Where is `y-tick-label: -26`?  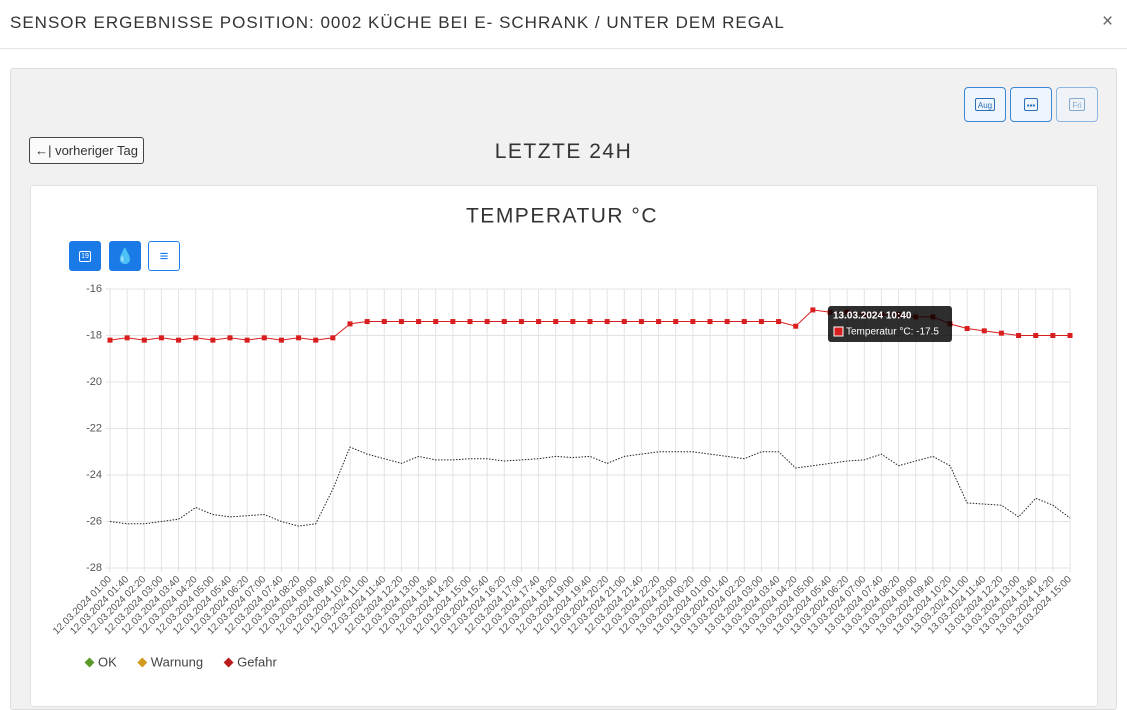 y-tick-label: -26 is located at coordinates (94, 521).